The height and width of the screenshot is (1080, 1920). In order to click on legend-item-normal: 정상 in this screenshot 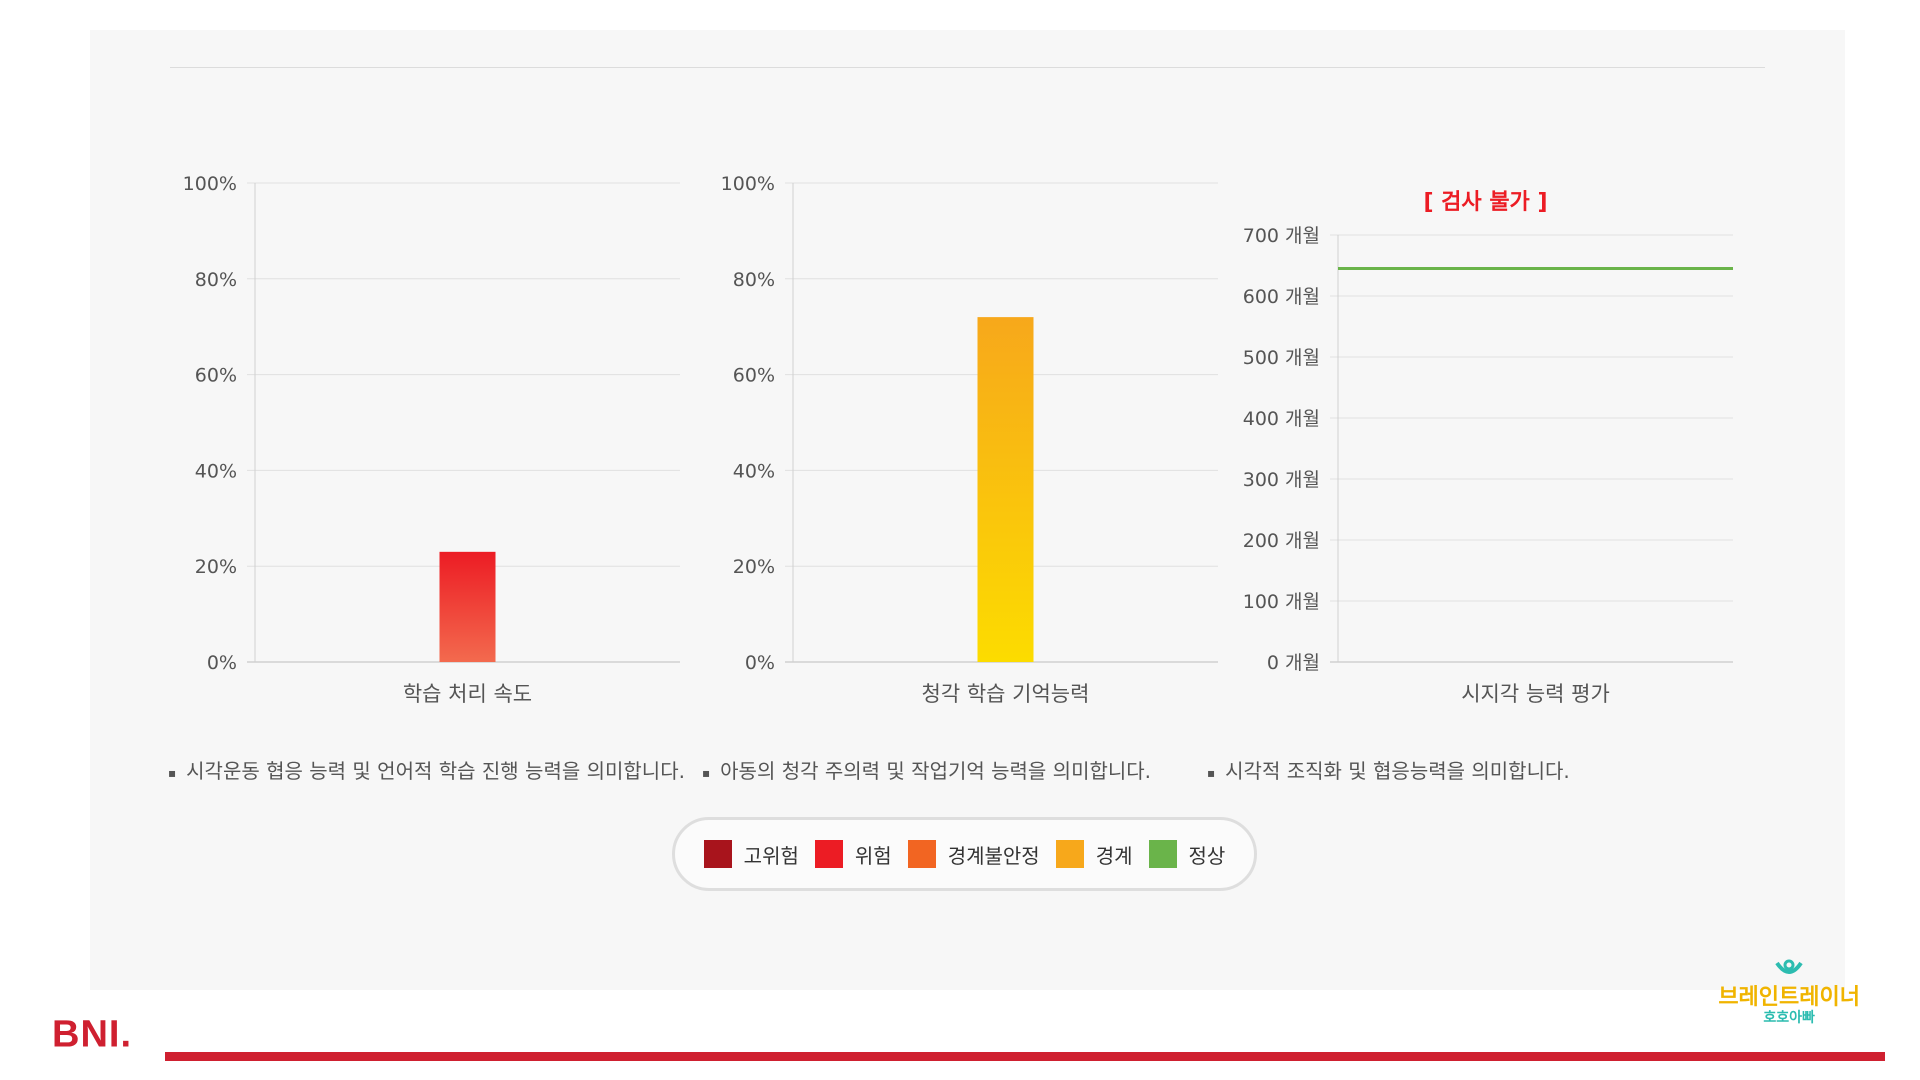, I will do `click(1186, 854)`.